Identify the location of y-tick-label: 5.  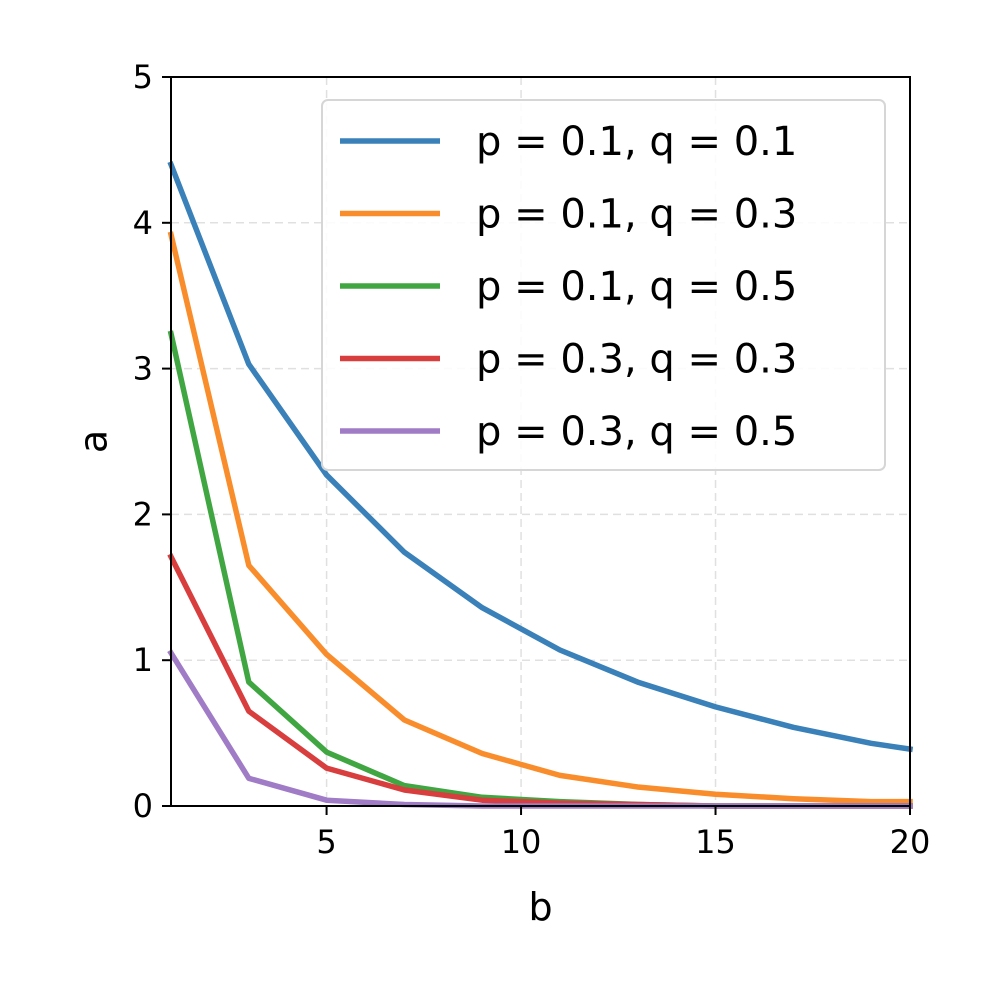
(143, 77).